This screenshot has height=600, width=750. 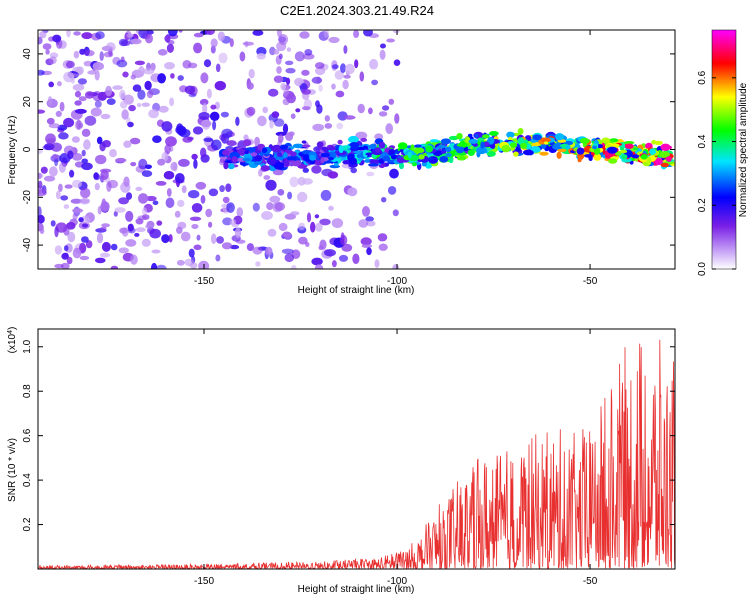 What do you see at coordinates (702, 269) in the screenshot?
I see `colorbar-tick-label: 0.0` at bounding box center [702, 269].